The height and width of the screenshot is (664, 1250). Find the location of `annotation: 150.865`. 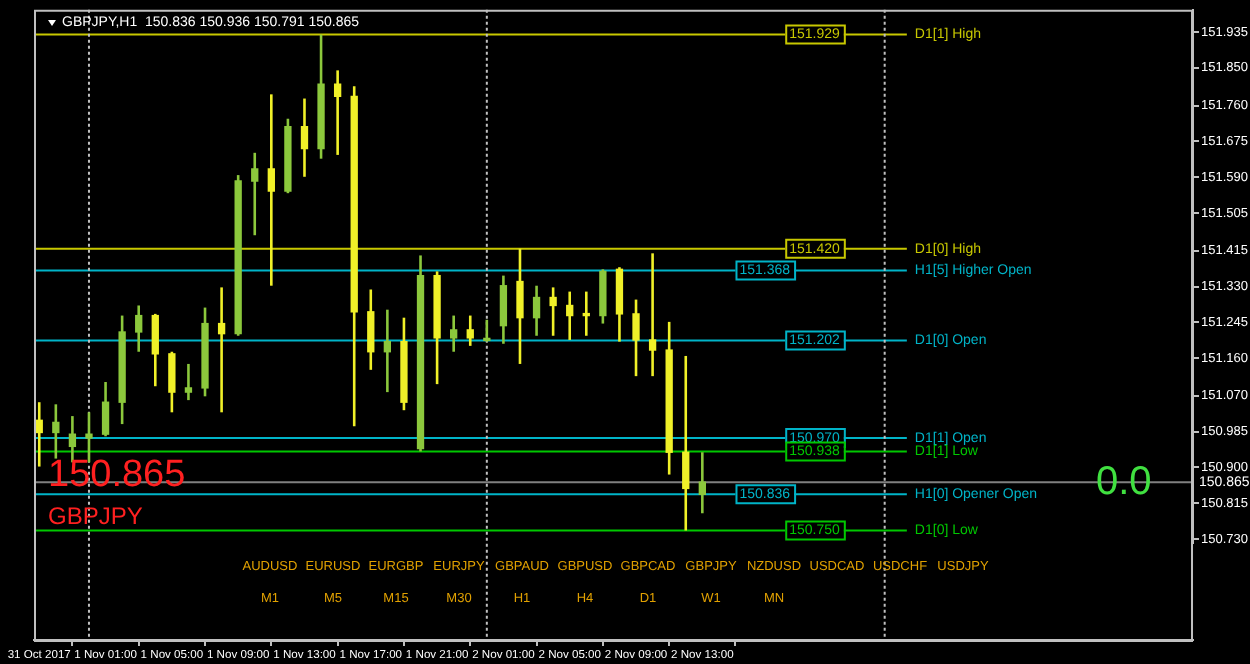

annotation: 150.865 is located at coordinates (117, 475).